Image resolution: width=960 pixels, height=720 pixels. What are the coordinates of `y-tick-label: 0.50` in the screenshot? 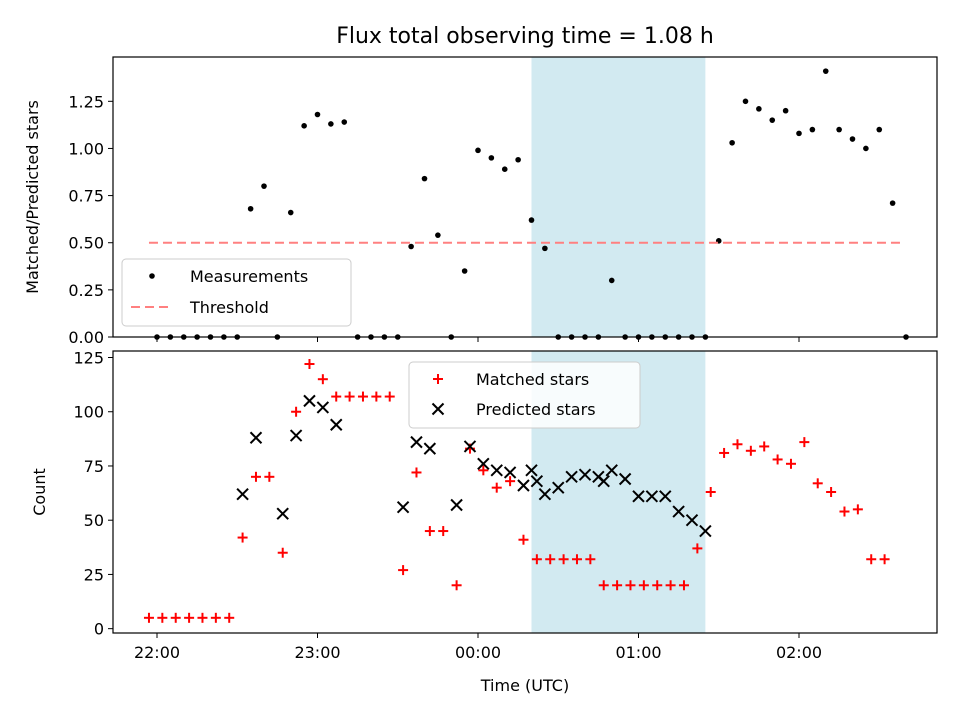 It's located at (86, 243).